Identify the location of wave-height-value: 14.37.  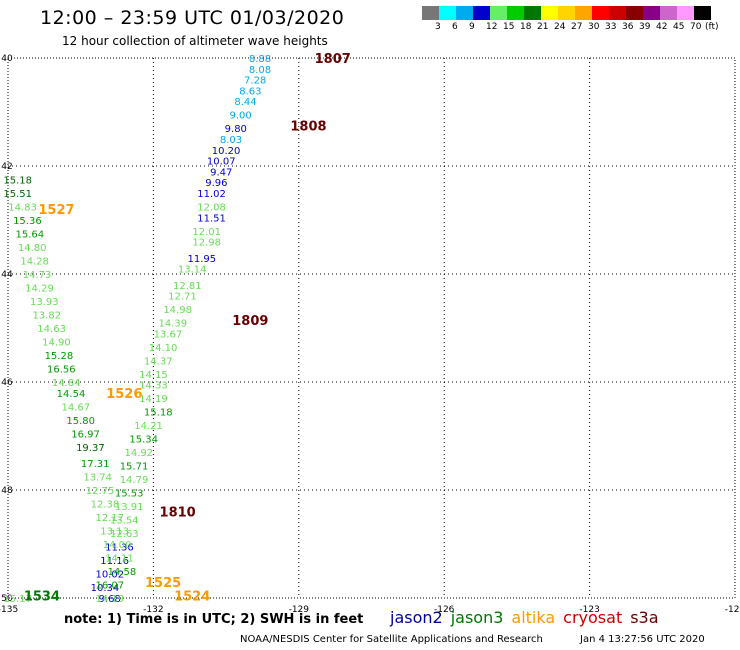
(158, 361).